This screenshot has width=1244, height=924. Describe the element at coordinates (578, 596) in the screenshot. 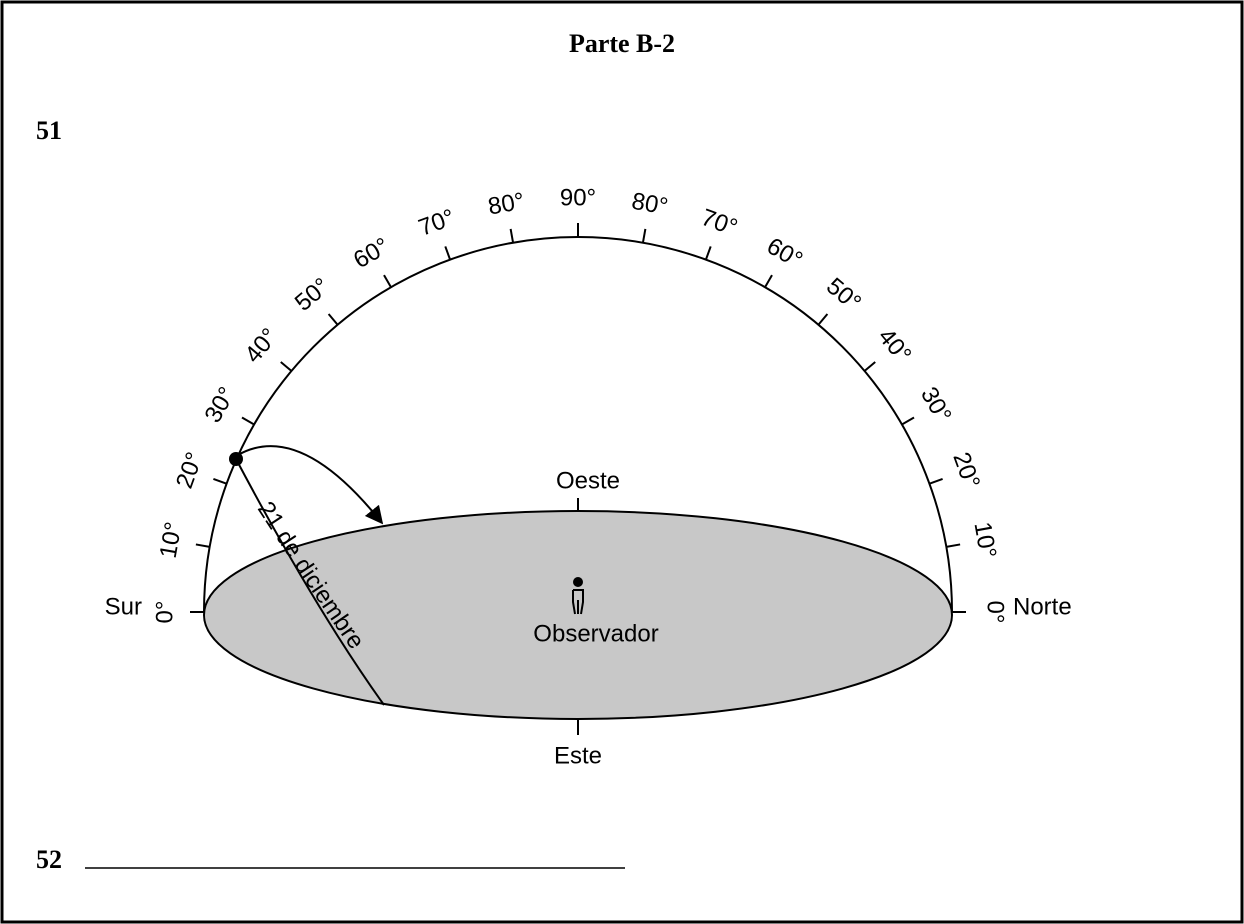

I see `observer-icon` at that location.